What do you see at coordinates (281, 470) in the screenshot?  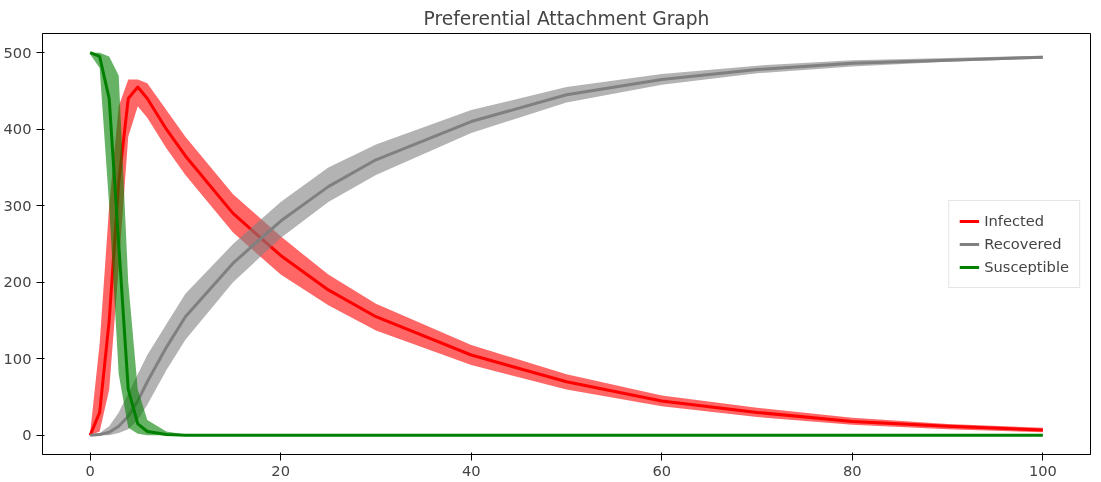 I see `x-tick-label: 20` at bounding box center [281, 470].